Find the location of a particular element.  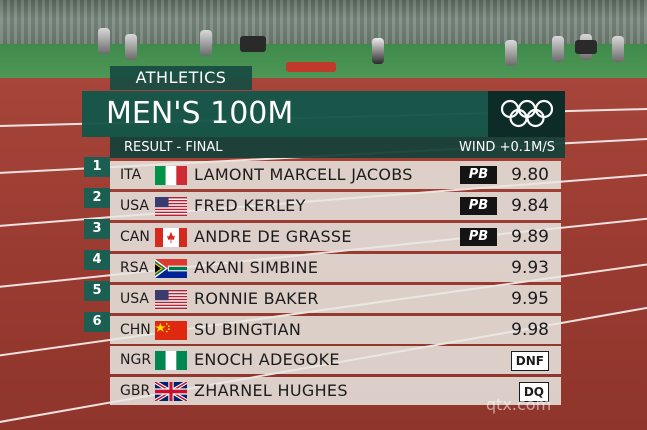

rank-badge: 3 is located at coordinates (97, 229).